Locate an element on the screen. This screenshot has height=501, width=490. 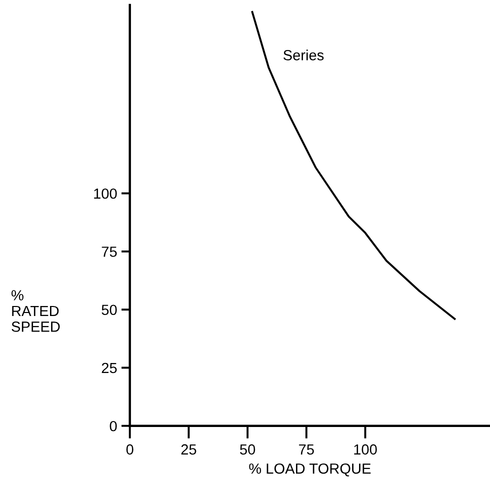
x-tick-label: 100 is located at coordinates (365, 449).